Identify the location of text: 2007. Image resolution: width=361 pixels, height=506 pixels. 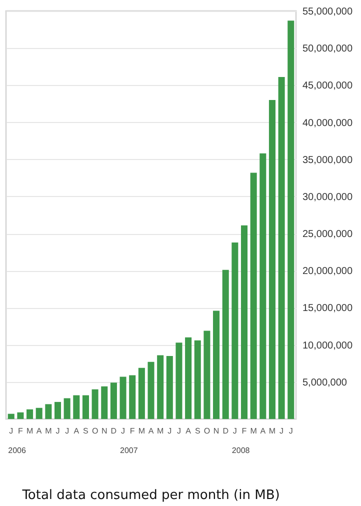
(129, 450).